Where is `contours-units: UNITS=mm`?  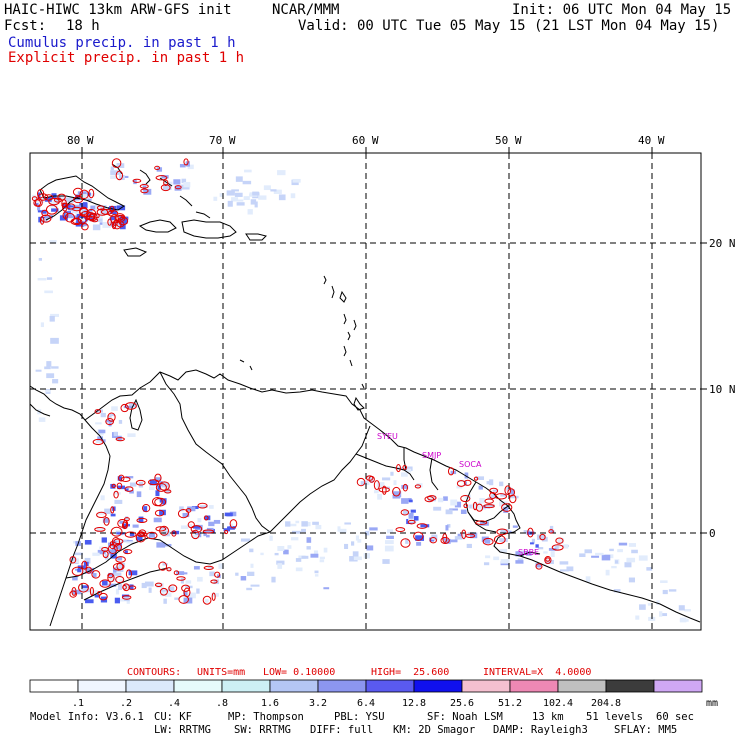 contours-units: UNITS=mm is located at coordinates (221, 672).